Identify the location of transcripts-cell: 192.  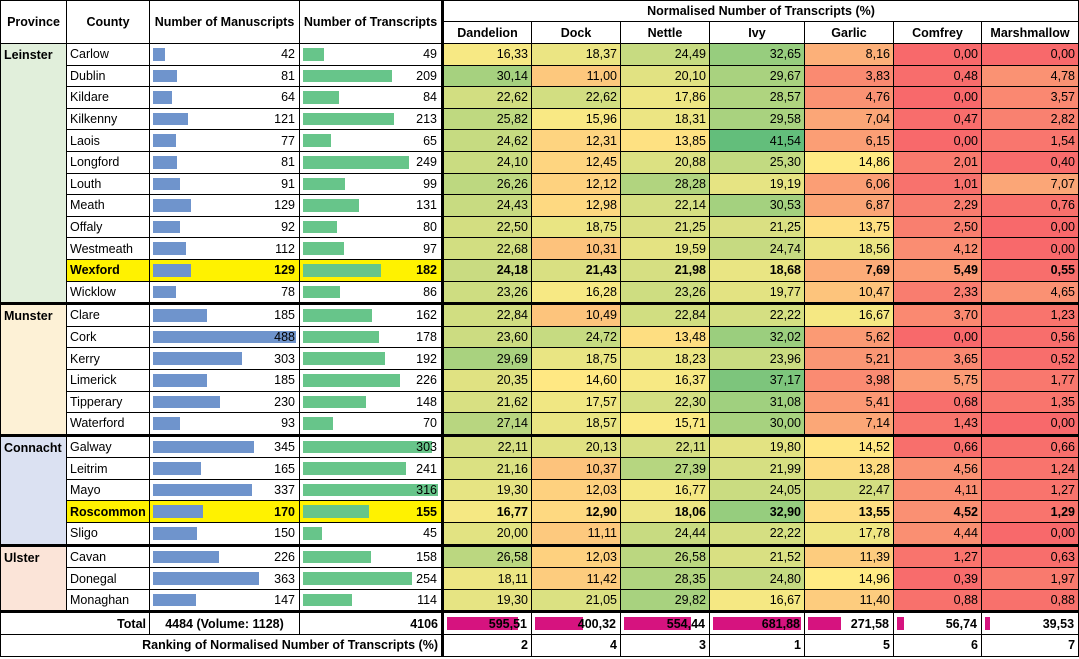
(371, 358).